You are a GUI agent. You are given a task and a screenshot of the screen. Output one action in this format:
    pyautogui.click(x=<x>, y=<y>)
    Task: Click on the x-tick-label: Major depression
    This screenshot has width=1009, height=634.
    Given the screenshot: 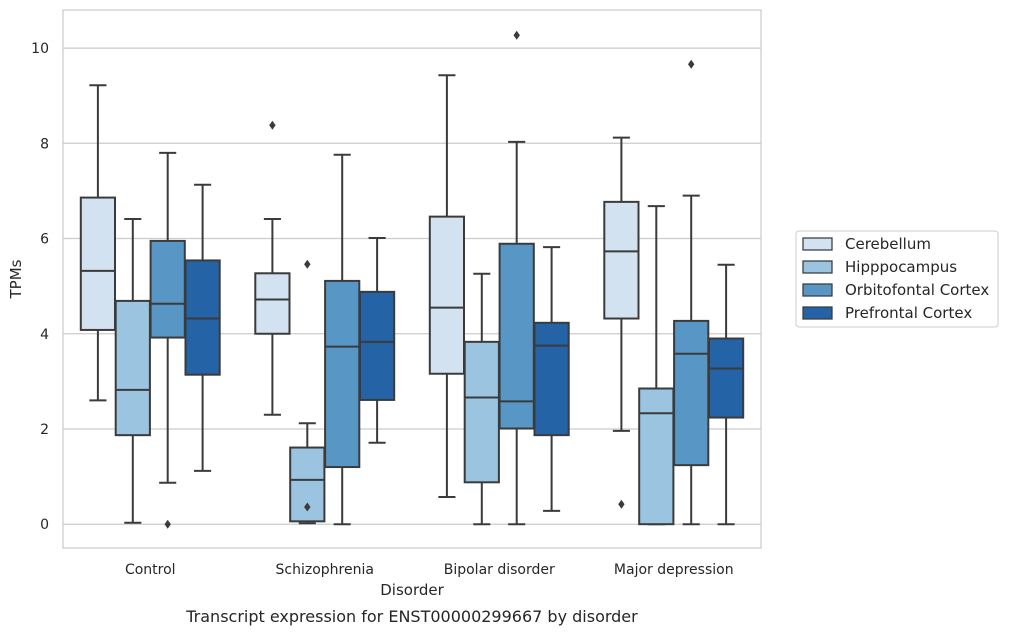 What is the action you would take?
    pyautogui.click(x=674, y=570)
    